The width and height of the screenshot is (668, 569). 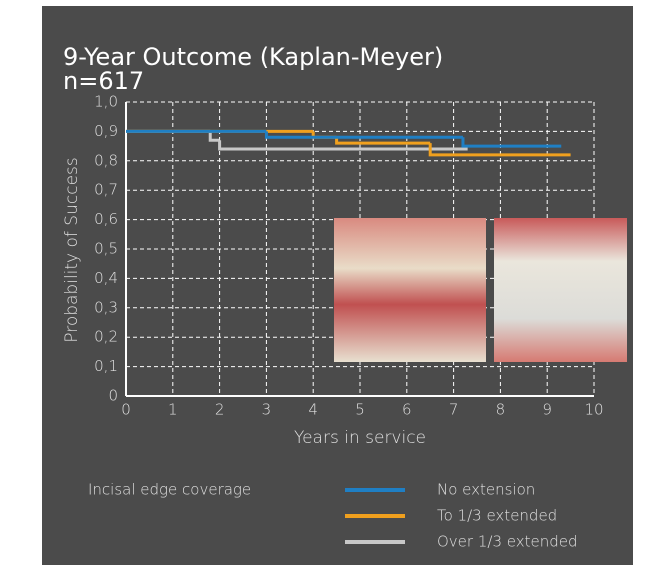 I want to click on x-tick-label: 5, so click(x=360, y=410).